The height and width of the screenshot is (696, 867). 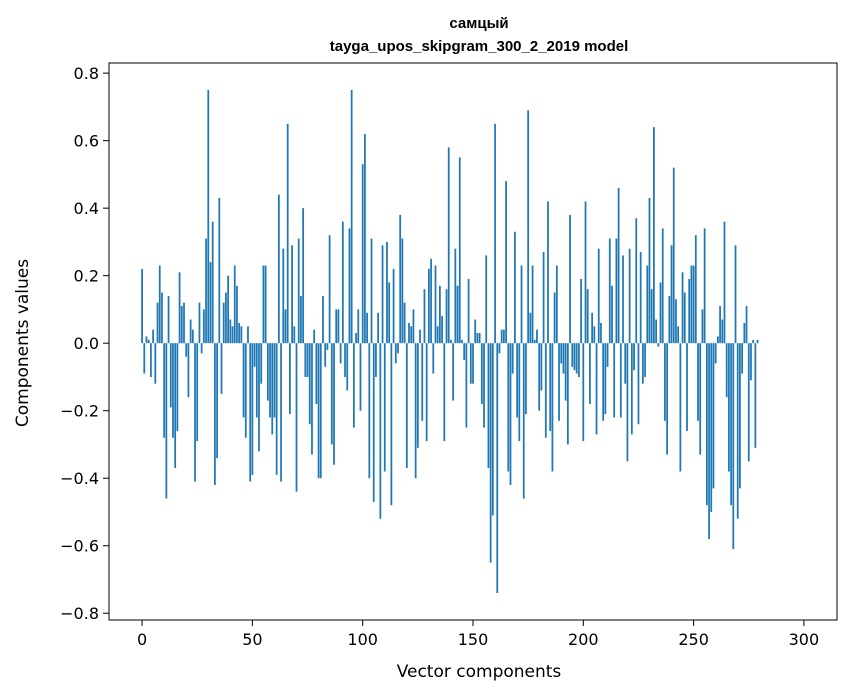 What do you see at coordinates (79, 546) in the screenshot?
I see `y-tick-label: −0.6` at bounding box center [79, 546].